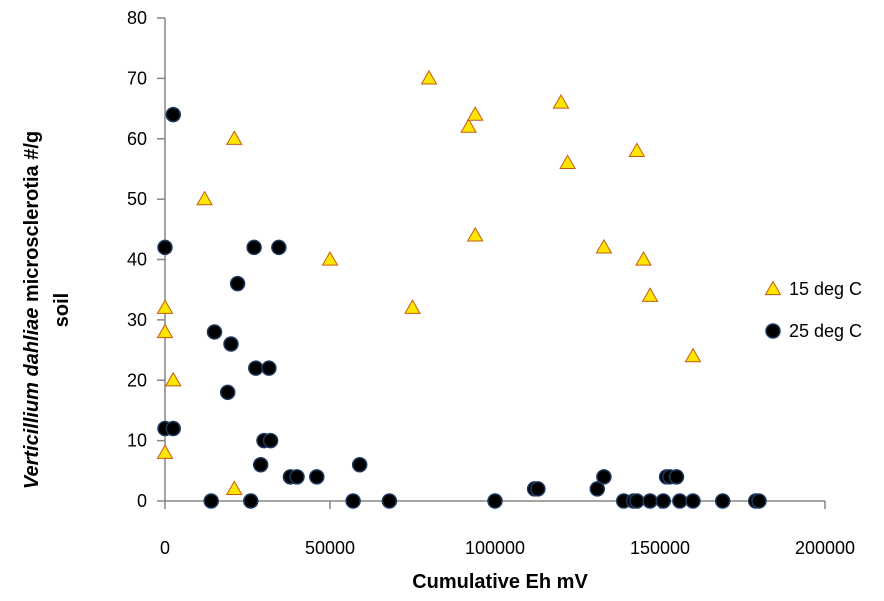 Image resolution: width=884 pixels, height=601 pixels. I want to click on x-ticks: 0 50000 100000 150000 200000, so click(507, 529).